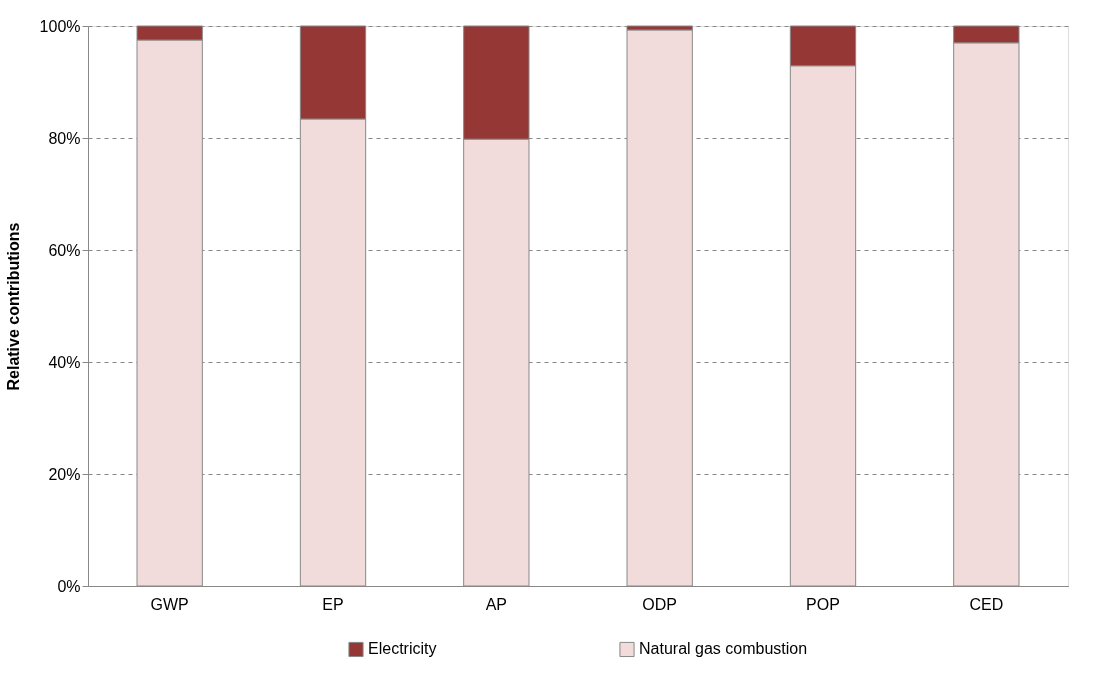 This screenshot has width=1102, height=687. Describe the element at coordinates (64, 138) in the screenshot. I see `y-tick-label: 80%` at that location.